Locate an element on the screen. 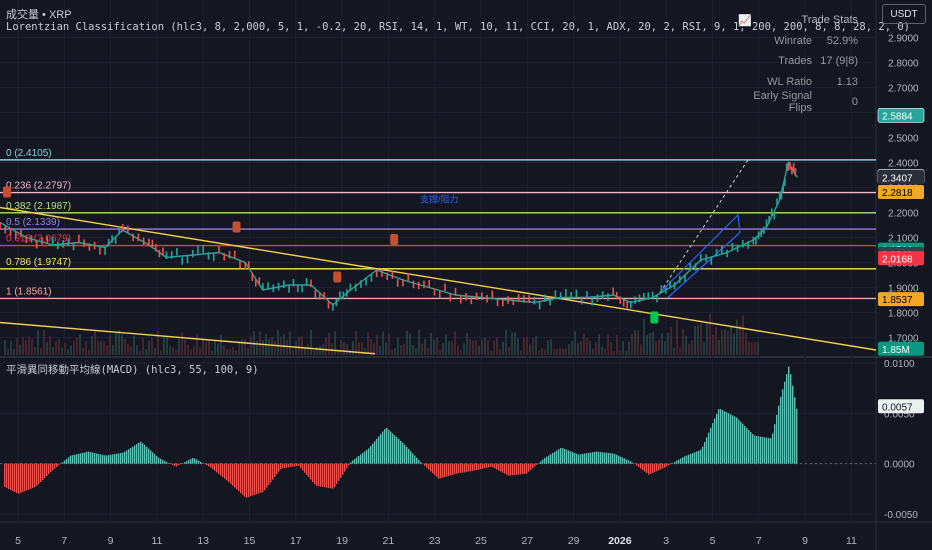 The image size is (932, 550). time-axis-tick: 3 is located at coordinates (666, 541).